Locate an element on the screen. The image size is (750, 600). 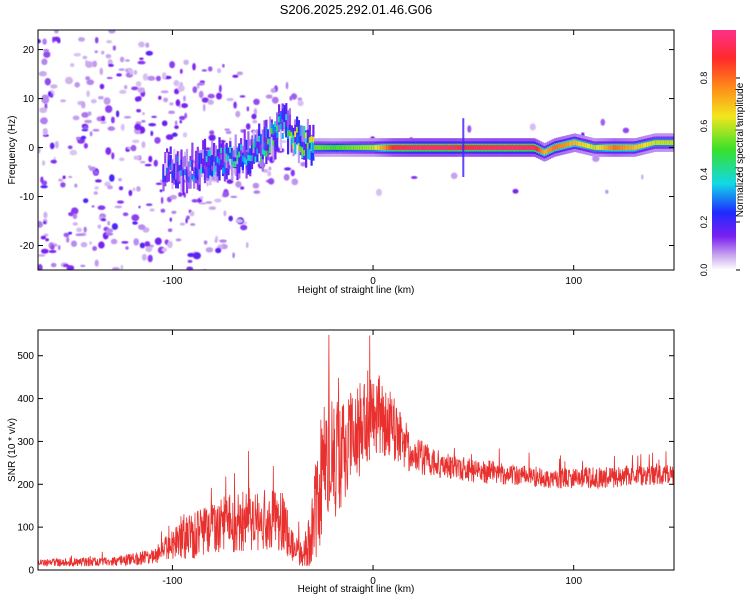
y-tick-label: 400 is located at coordinates (25, 399).